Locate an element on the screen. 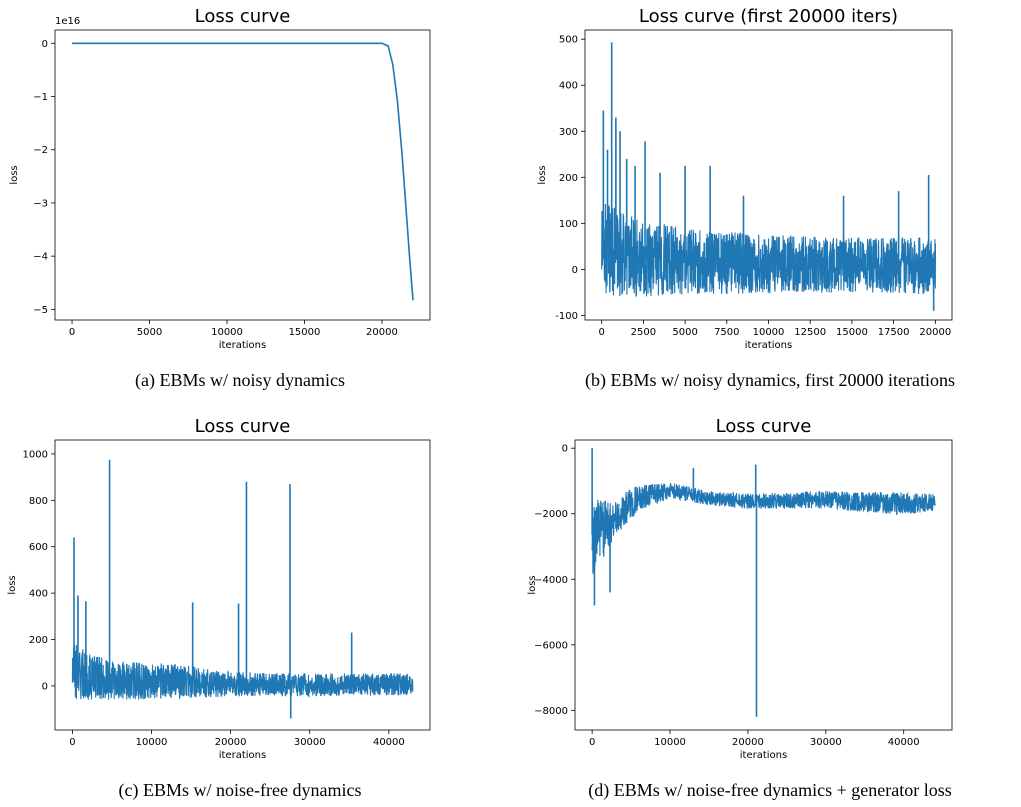 This screenshot has width=1021, height=807. caption-a: (a) EBMs w/ noisy dynamics is located at coordinates (240, 380).